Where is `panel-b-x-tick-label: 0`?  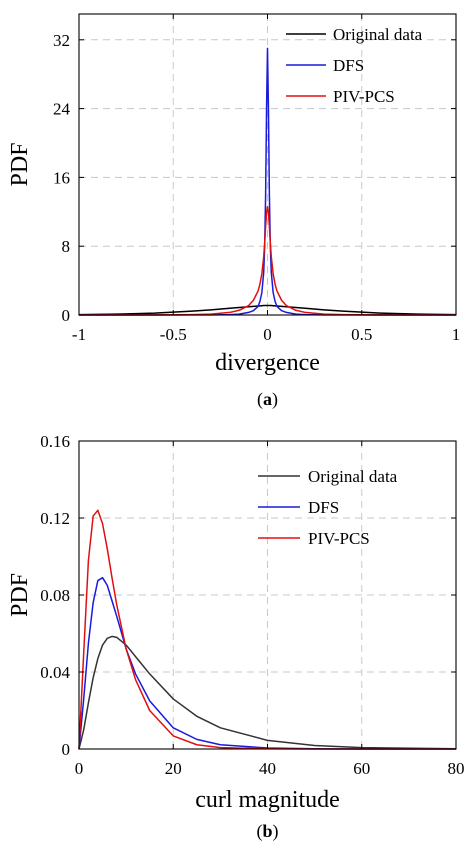 panel-b-x-tick-label: 0 is located at coordinates (79, 768).